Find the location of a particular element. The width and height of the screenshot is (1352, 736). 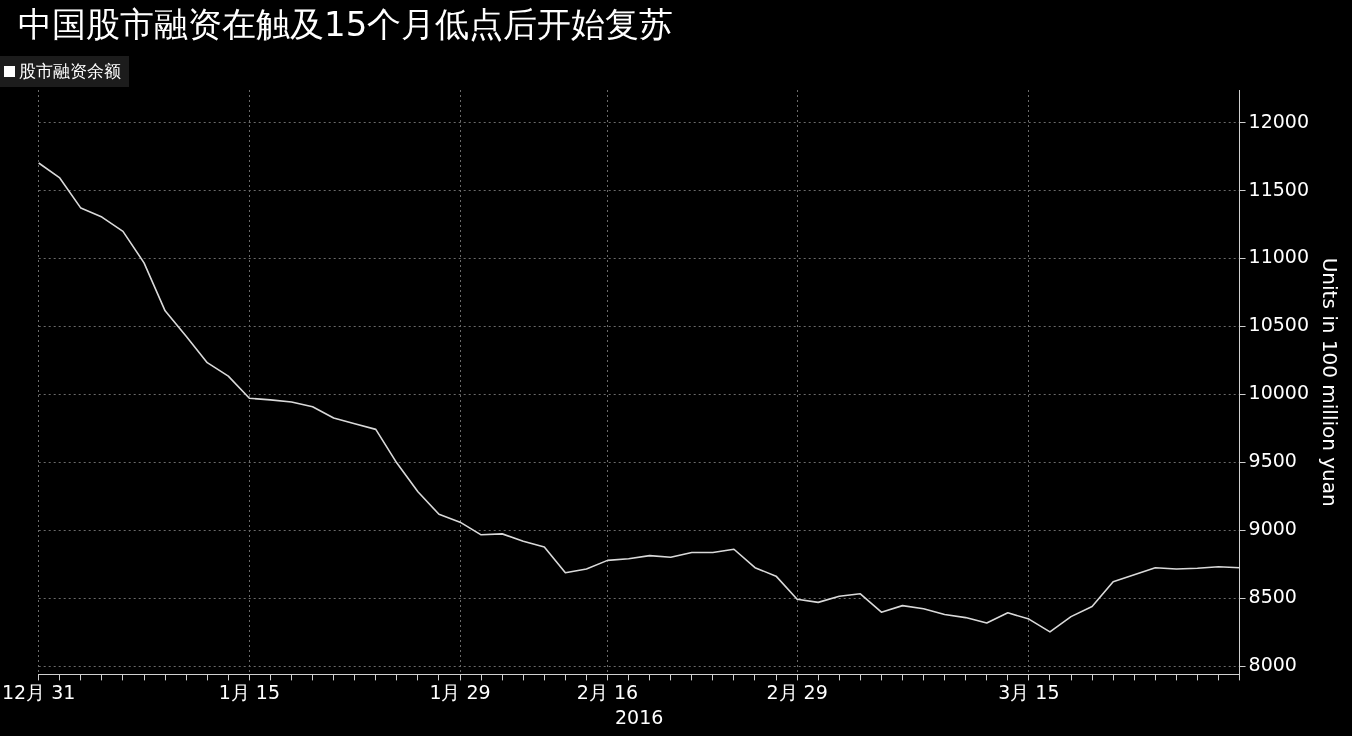

y-tick-label: 12000 is located at coordinates (1279, 120).